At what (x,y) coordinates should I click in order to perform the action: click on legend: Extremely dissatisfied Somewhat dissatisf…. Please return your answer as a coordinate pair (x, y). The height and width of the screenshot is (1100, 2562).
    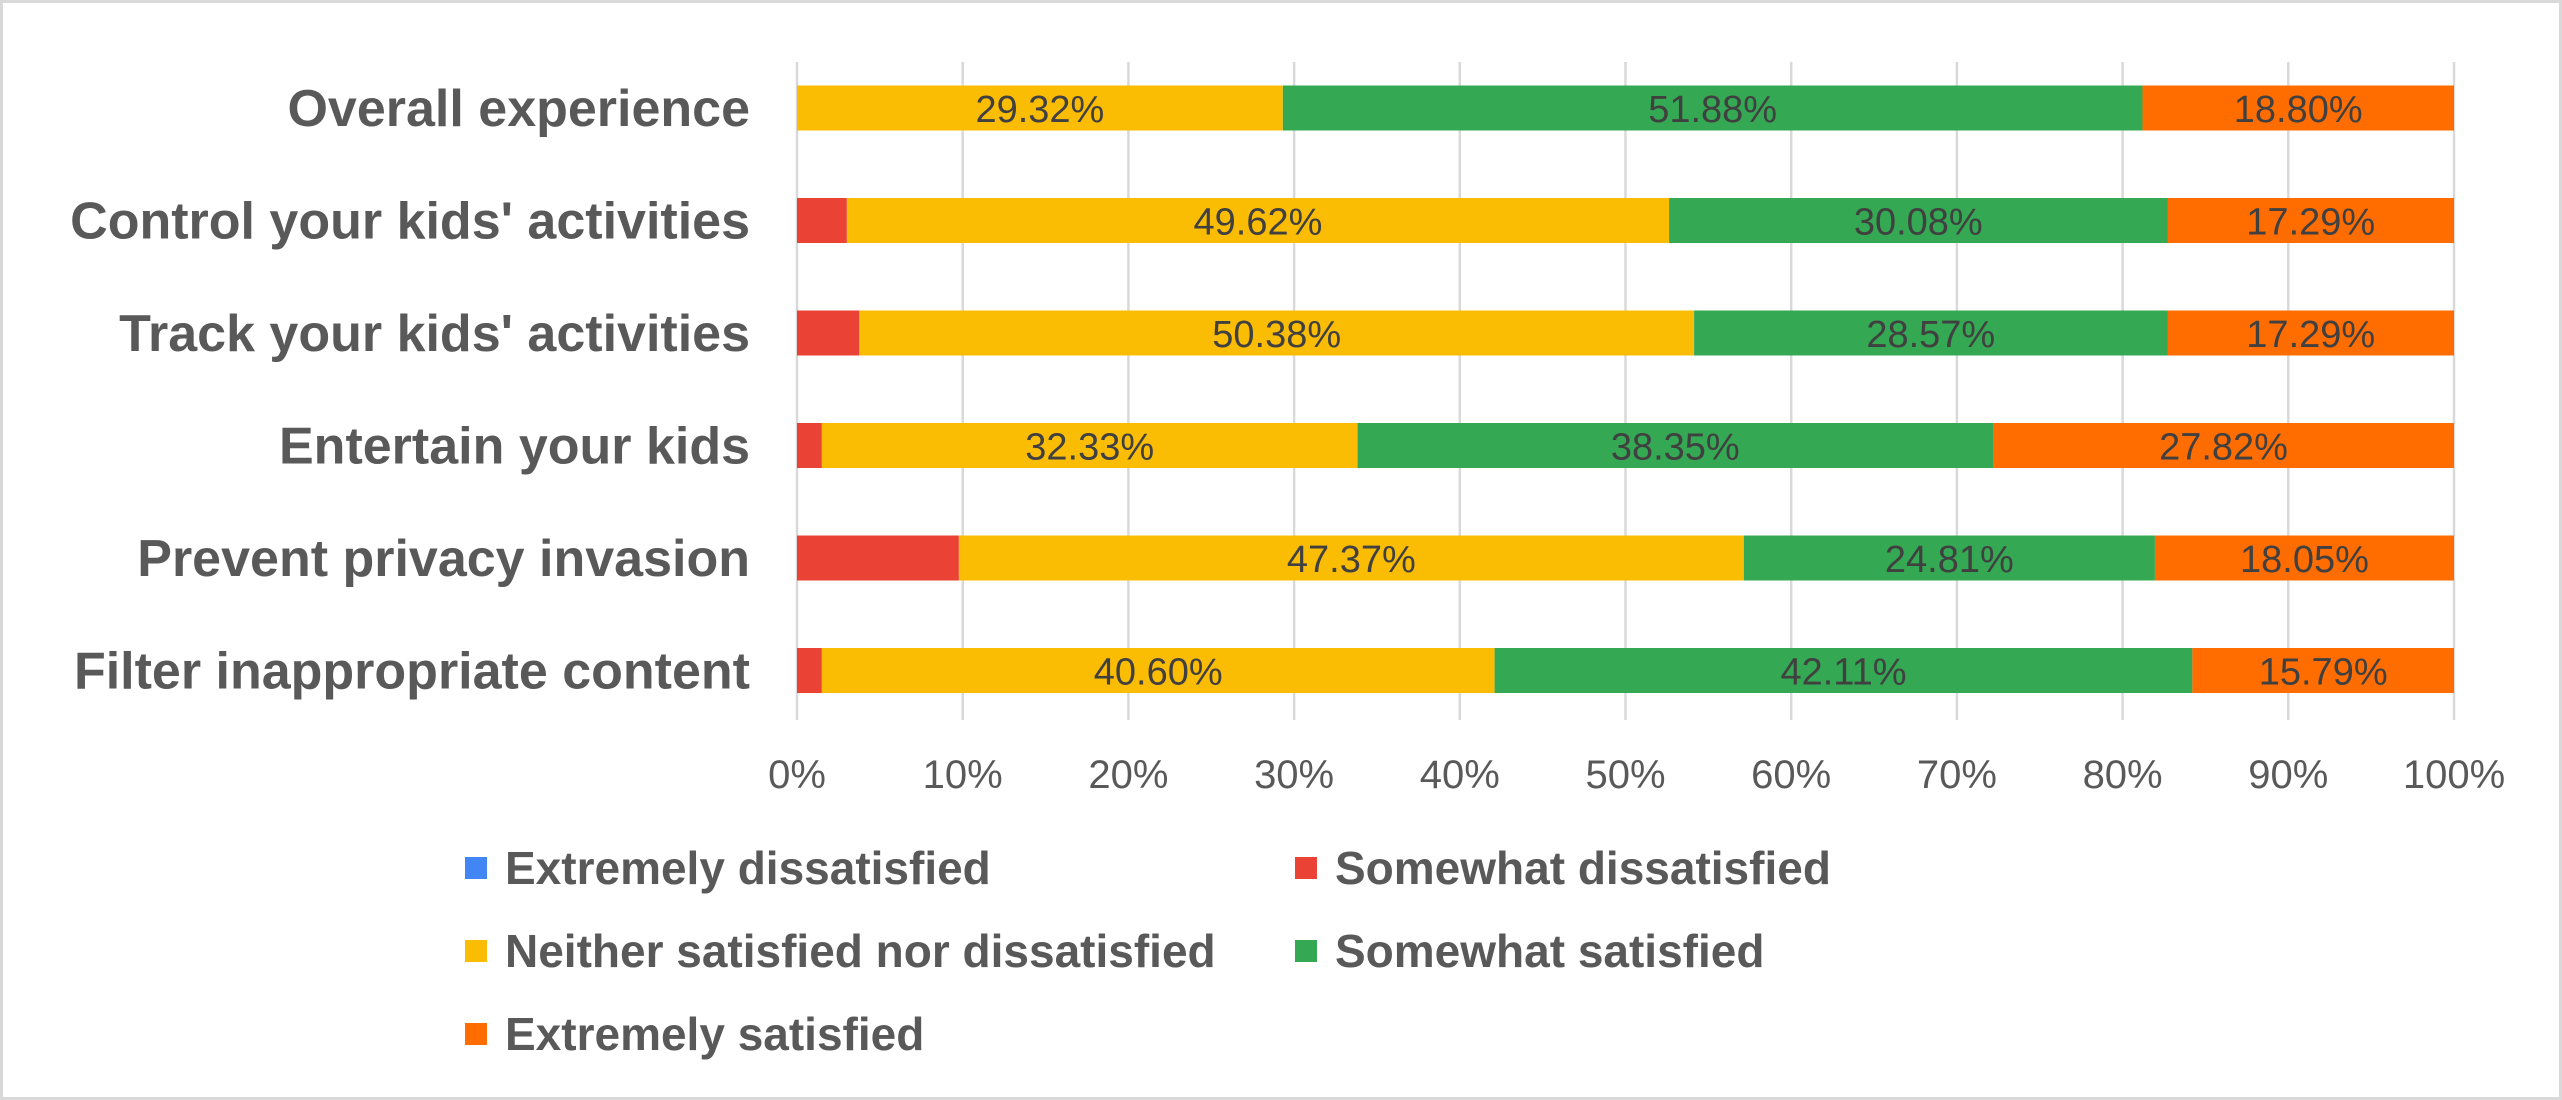
    Looking at the image, I should click on (1148, 951).